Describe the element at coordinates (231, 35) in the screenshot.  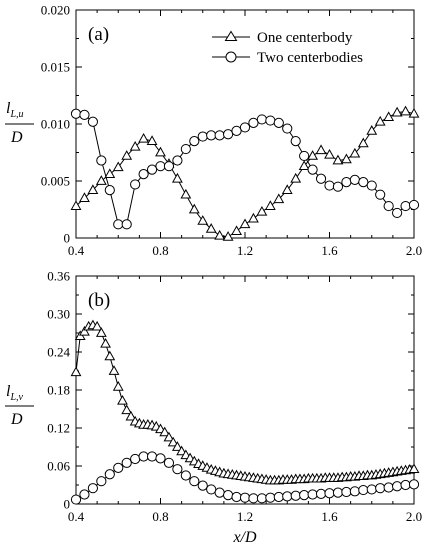
I see `legend-triangle-marker` at that location.